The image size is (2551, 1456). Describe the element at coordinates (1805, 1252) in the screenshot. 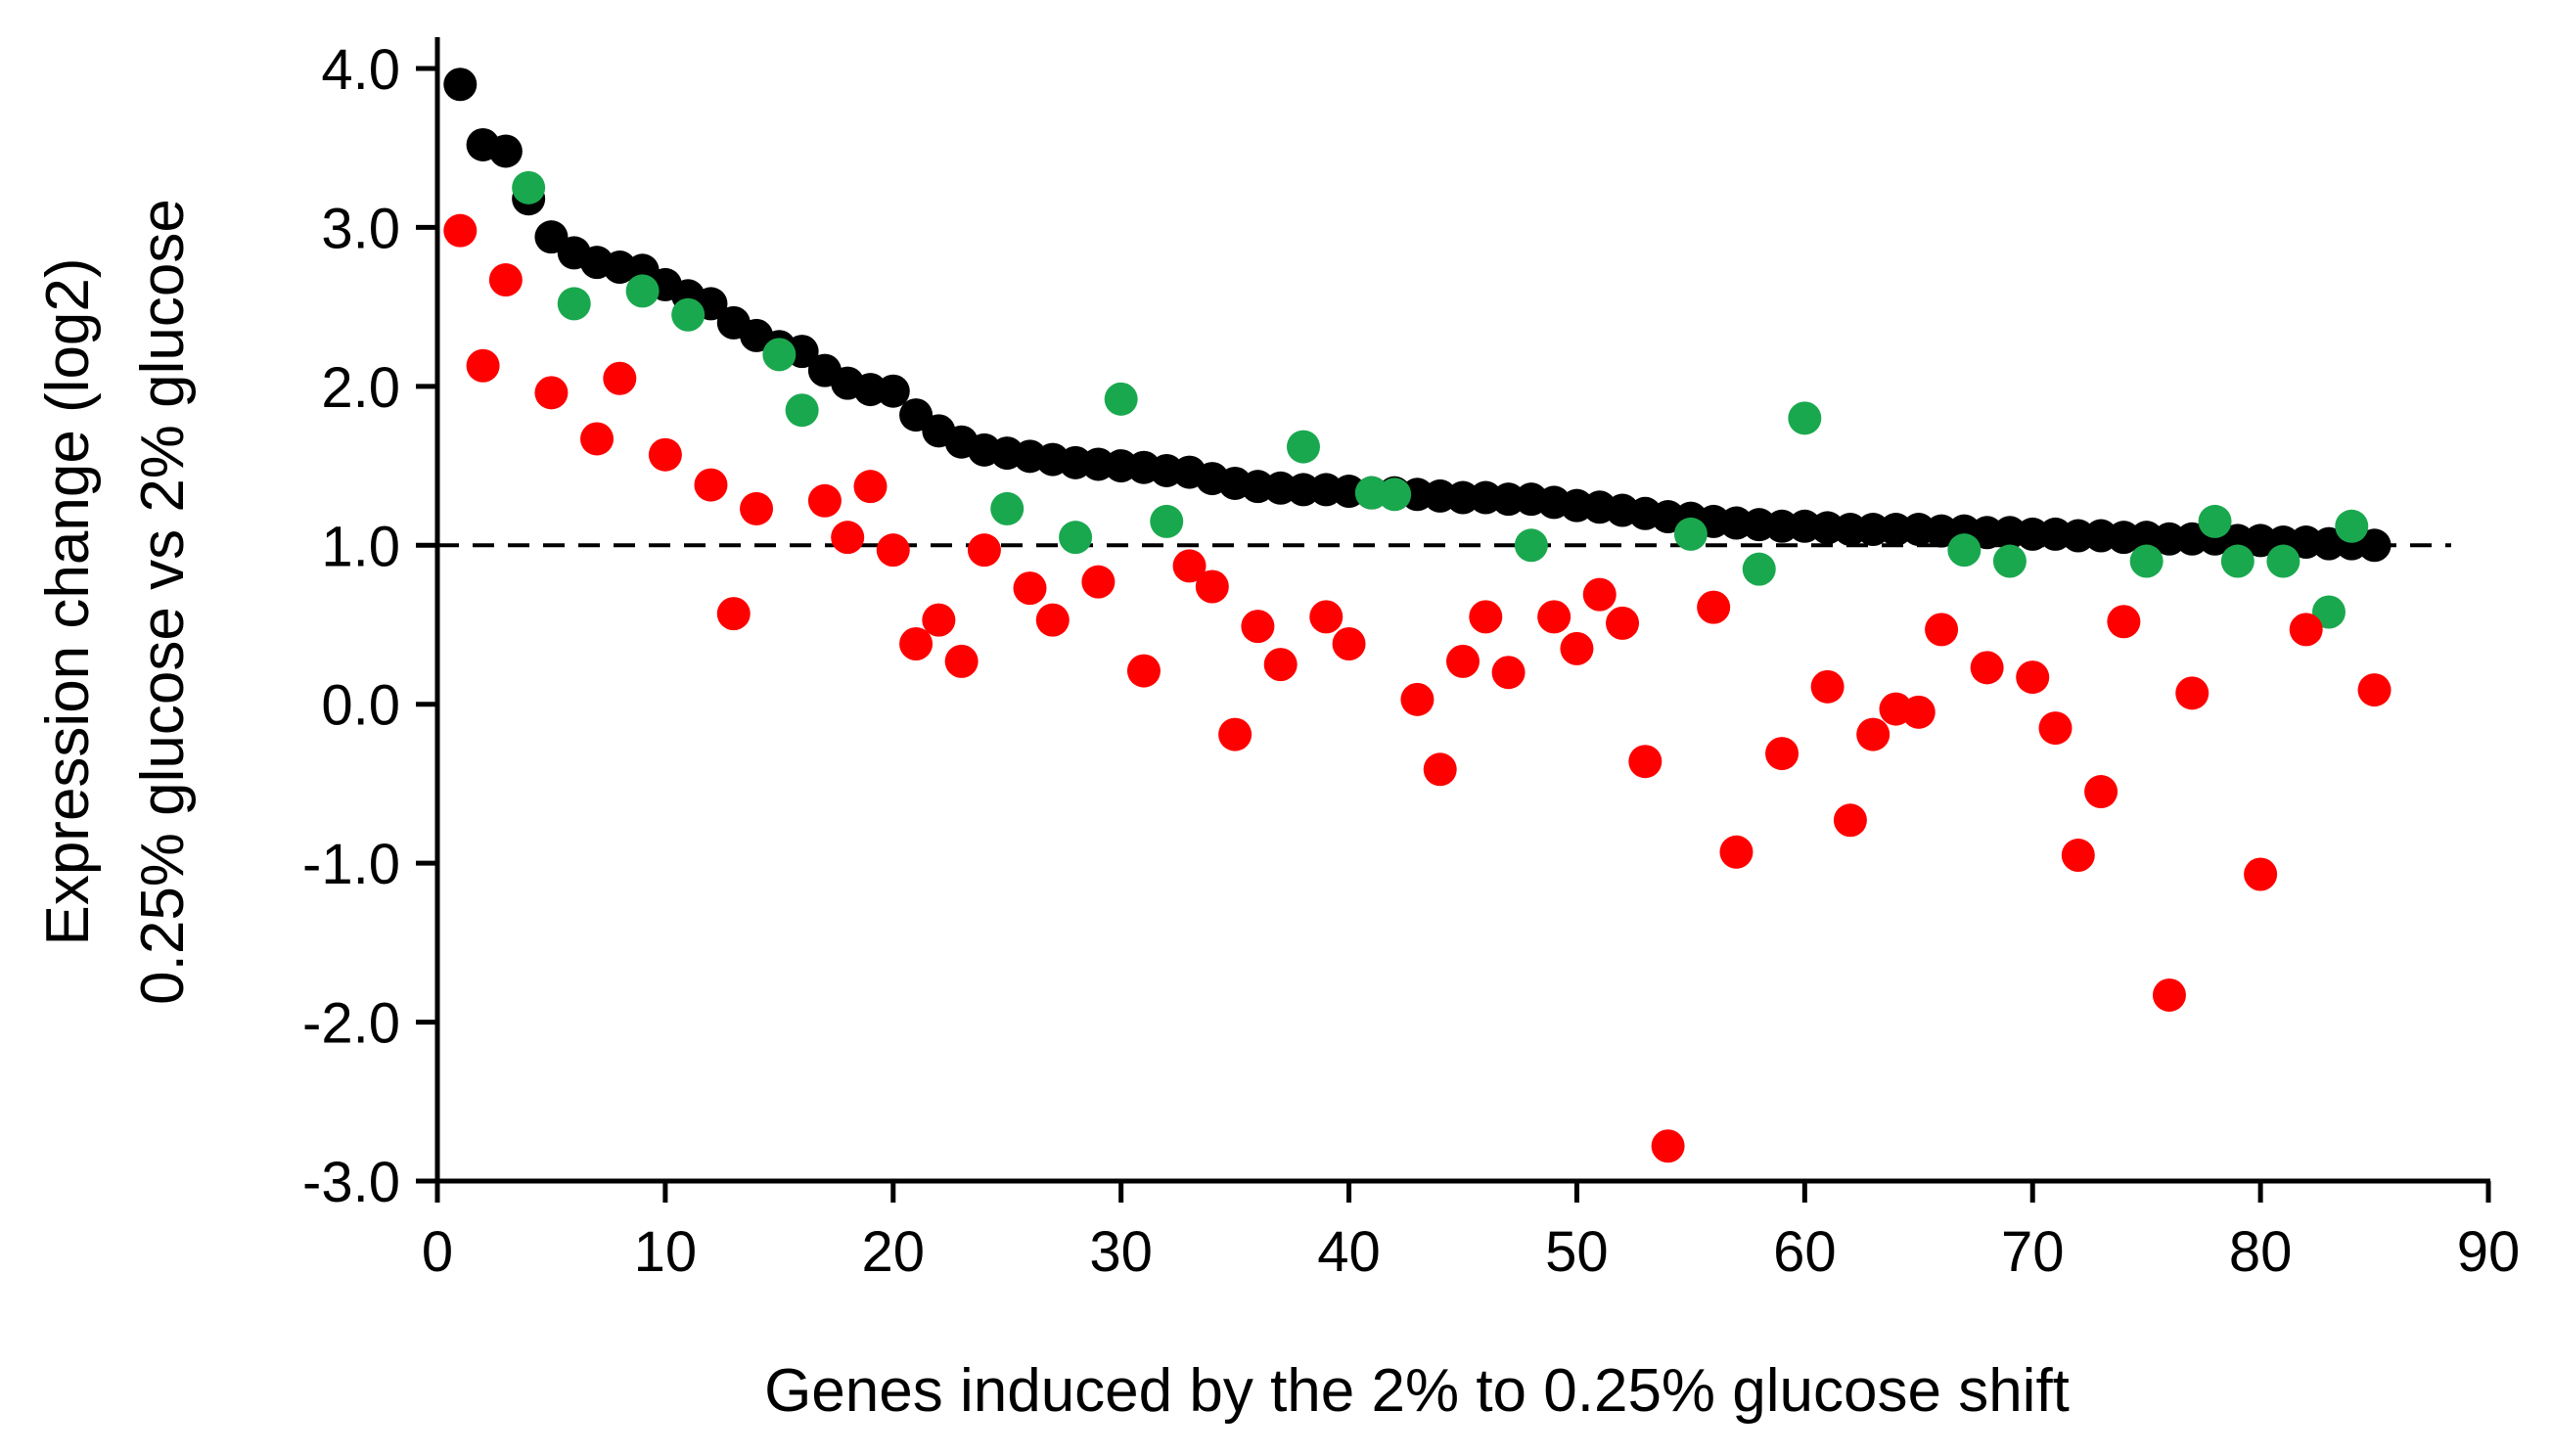

I see `x-tick-label-6: 60` at that location.